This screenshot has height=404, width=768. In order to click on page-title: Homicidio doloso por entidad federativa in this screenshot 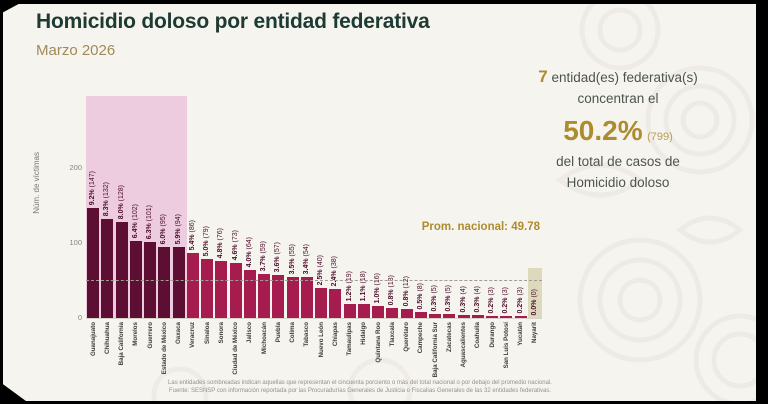, I will do `click(233, 21)`.